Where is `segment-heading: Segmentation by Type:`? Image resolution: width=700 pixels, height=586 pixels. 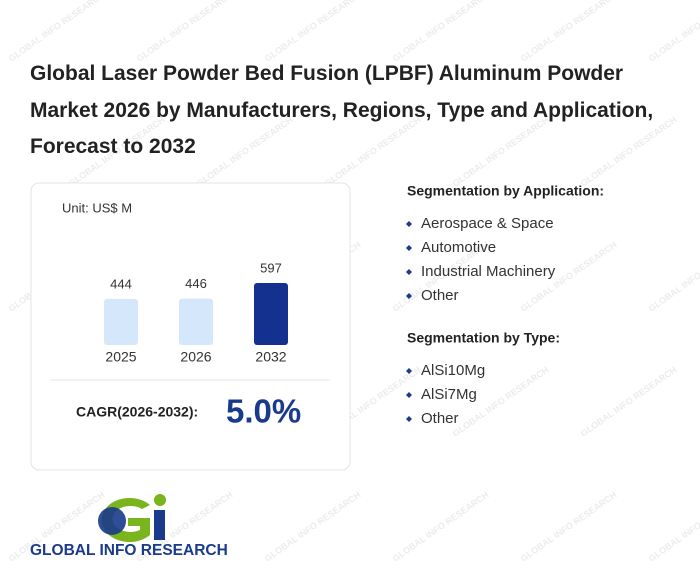
segment-heading: Segmentation by Type: is located at coordinates (483, 338).